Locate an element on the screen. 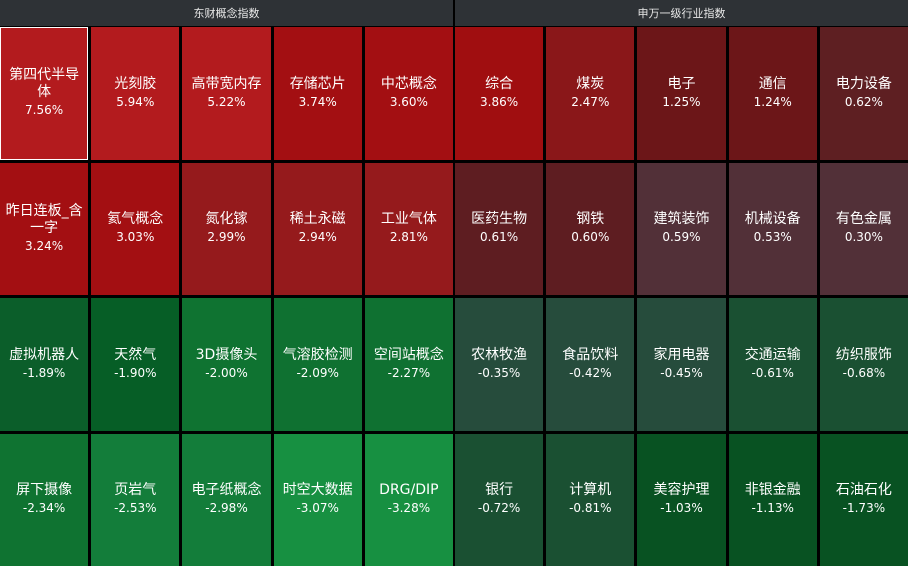 The width and height of the screenshot is (908, 566). tile-name: 计算机 is located at coordinates (590, 490).